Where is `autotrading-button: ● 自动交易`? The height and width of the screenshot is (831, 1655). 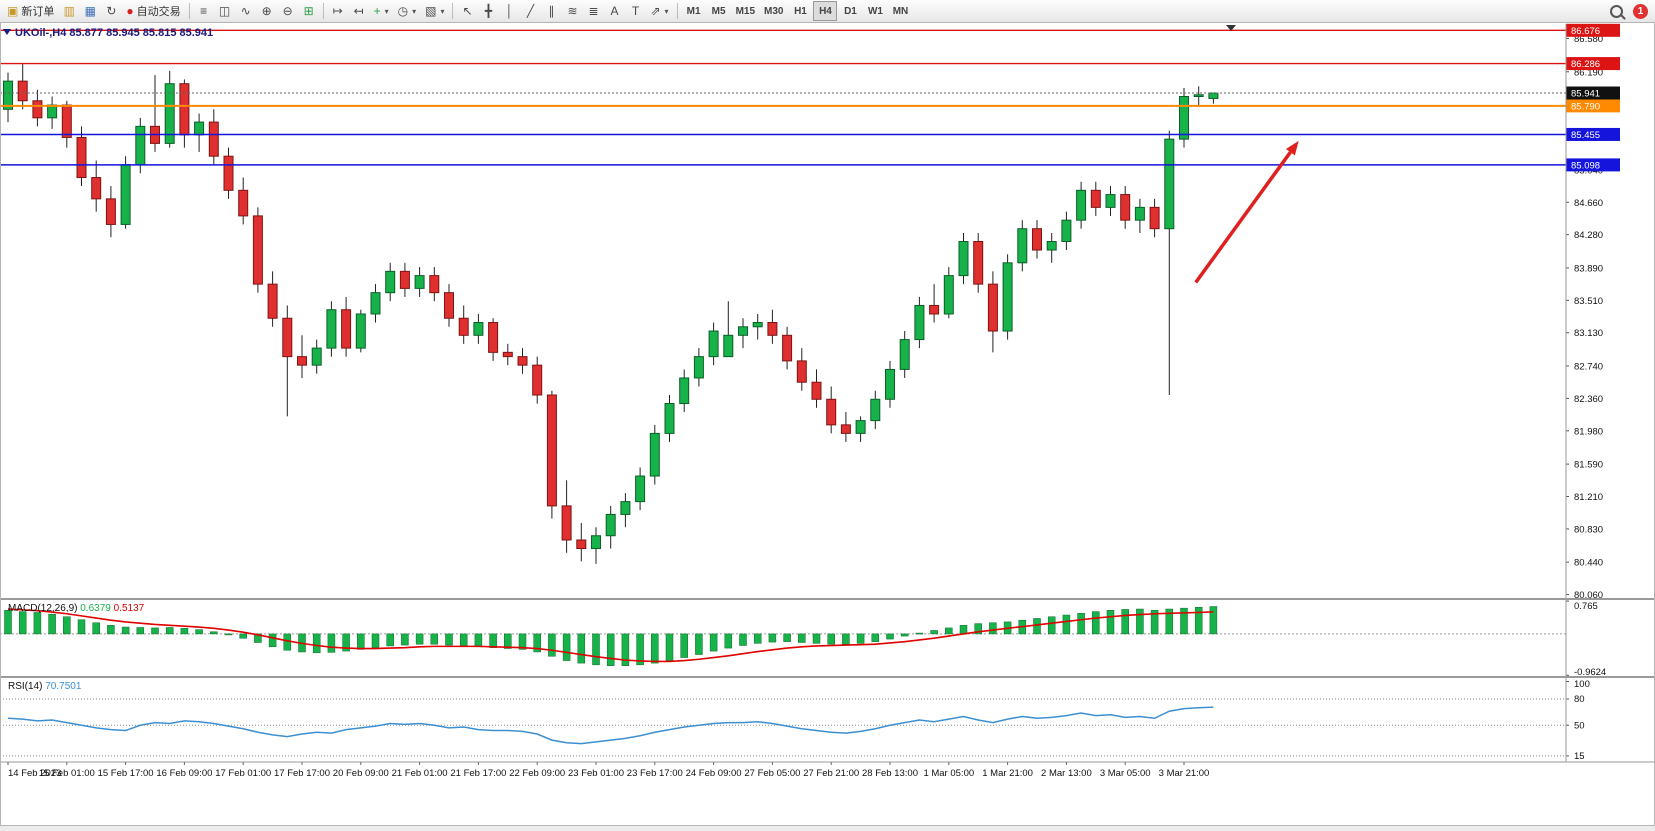 autotrading-button: ● 自动交易 is located at coordinates (153, 11).